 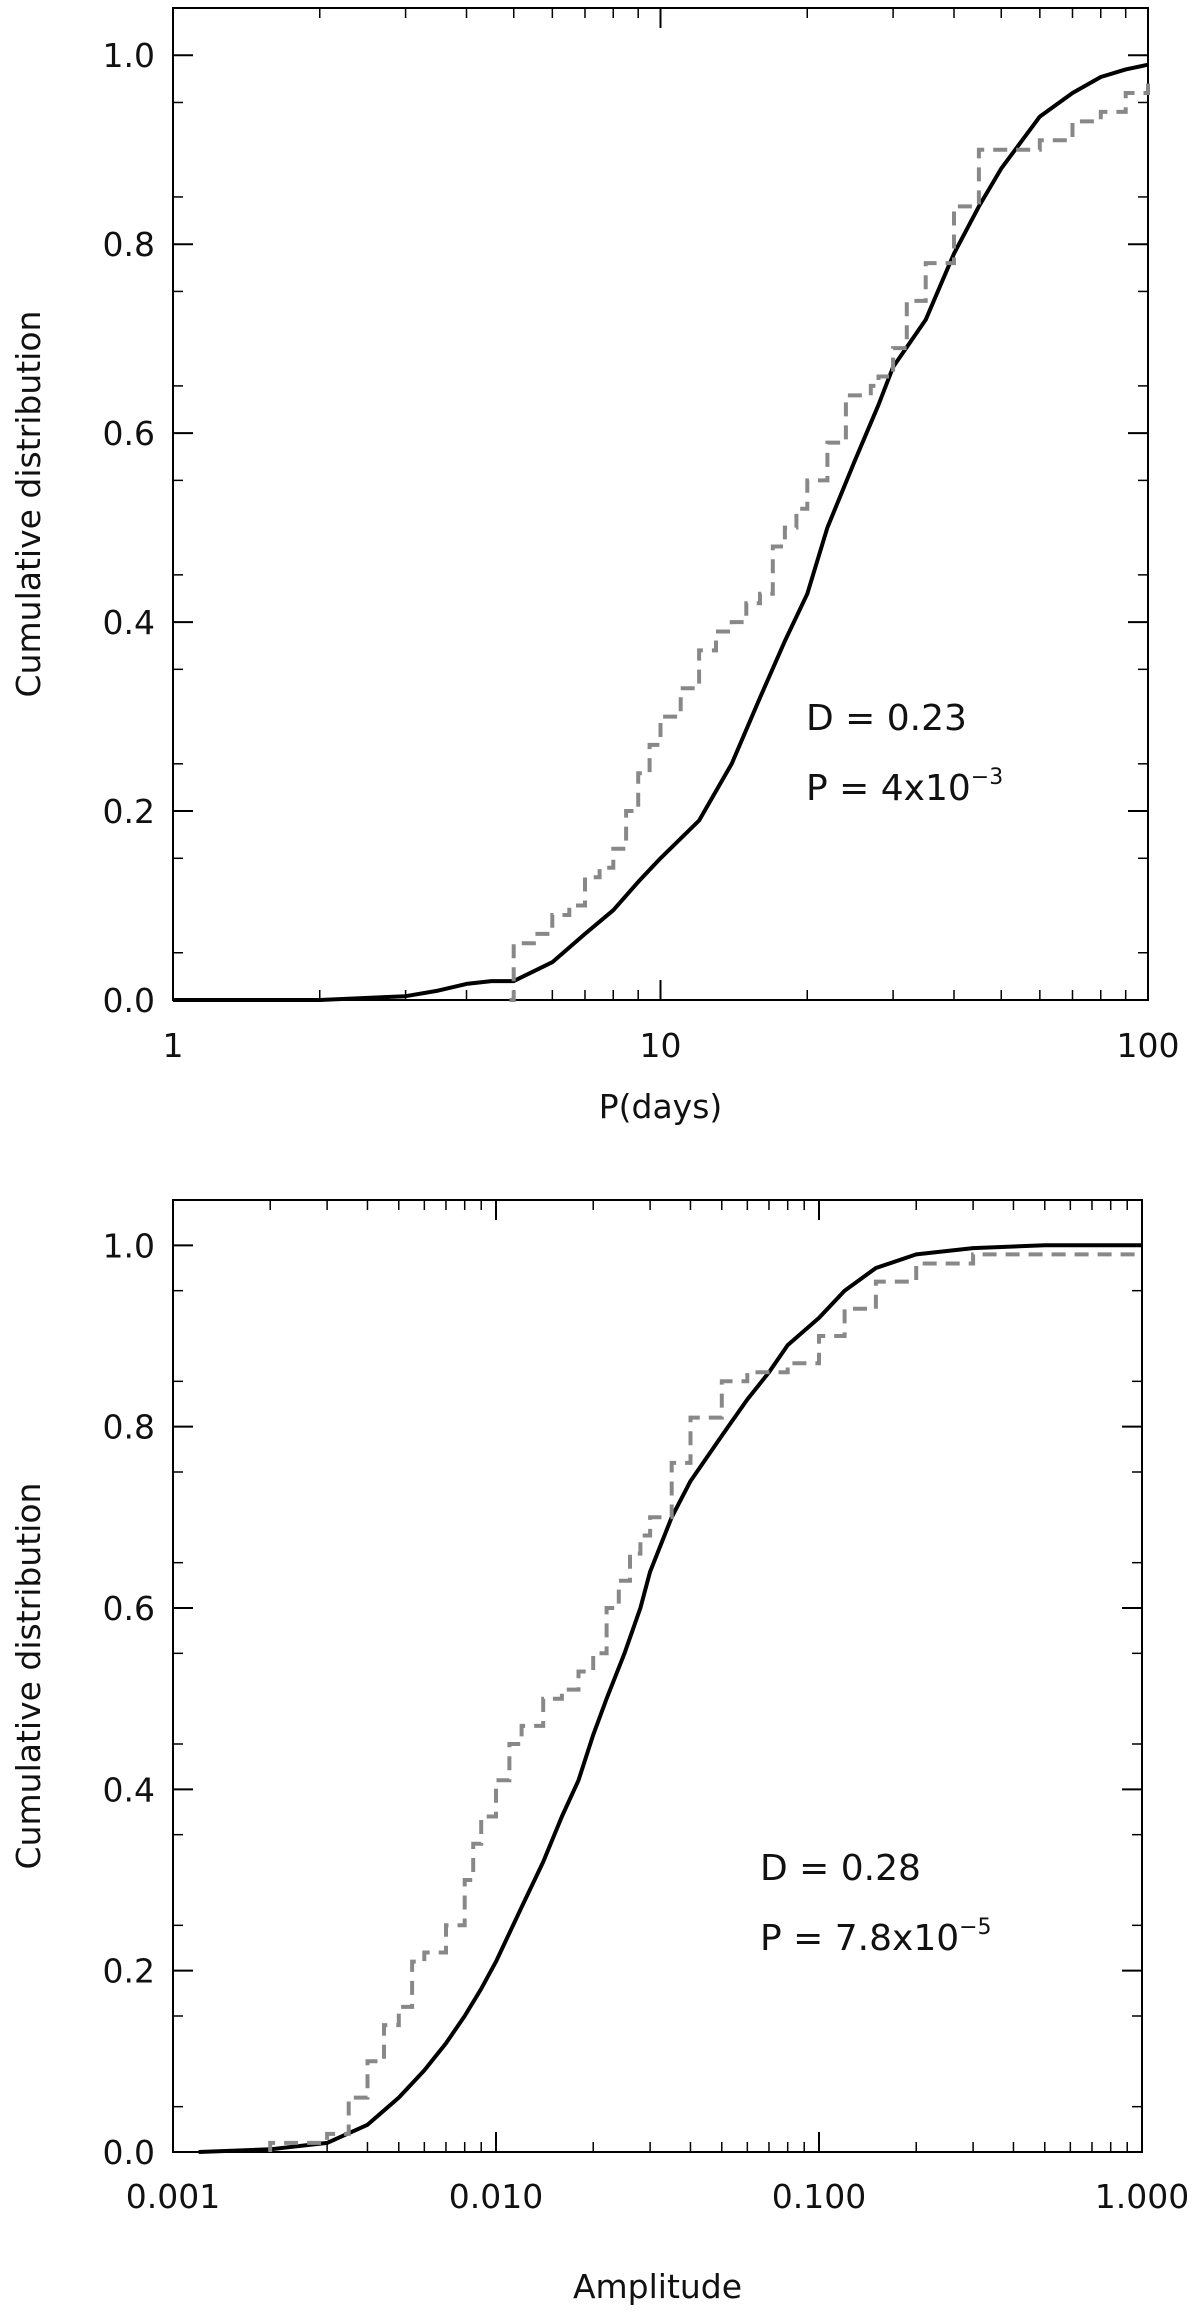 What do you see at coordinates (496, 2196) in the screenshot?
I see `x-tick-label: 0.010` at bounding box center [496, 2196].